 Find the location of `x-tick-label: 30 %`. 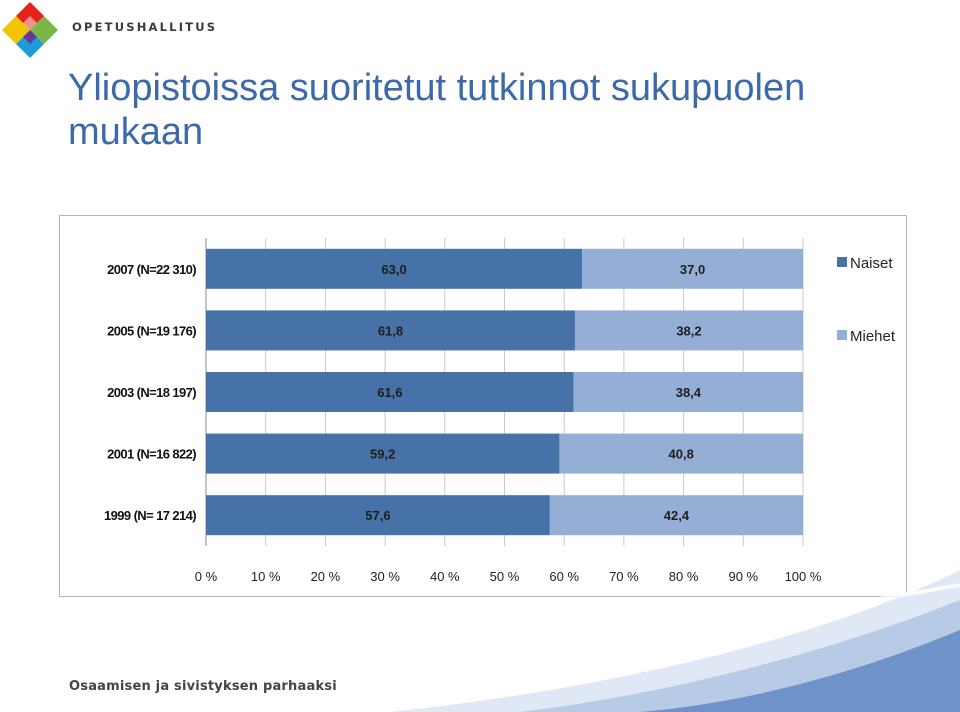

x-tick-label: 30 % is located at coordinates (385, 576).